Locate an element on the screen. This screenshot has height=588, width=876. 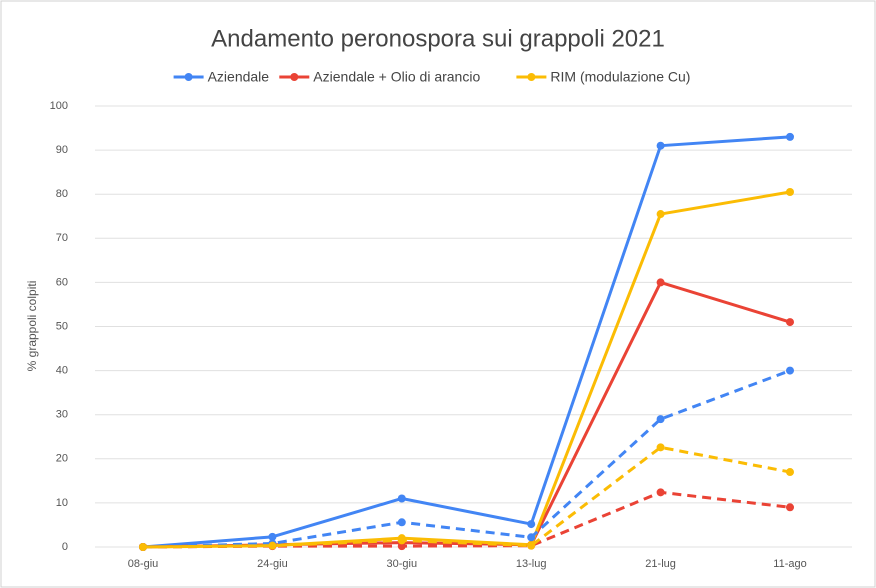
dashed-series-line is located at coordinates (466, 497).